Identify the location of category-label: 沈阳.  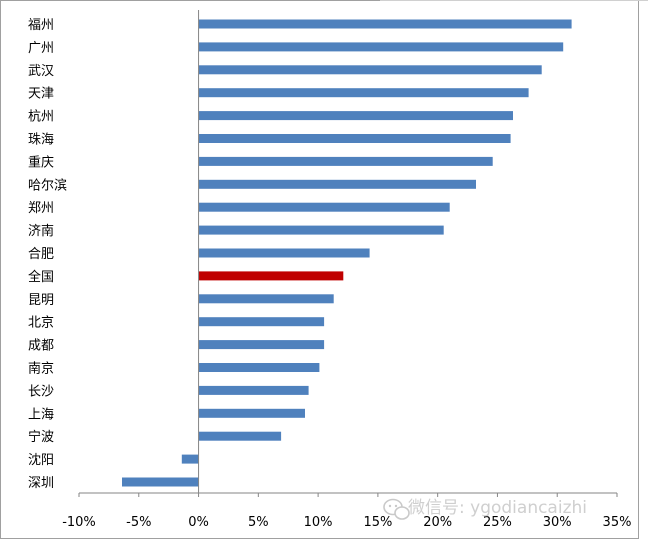
(41, 460).